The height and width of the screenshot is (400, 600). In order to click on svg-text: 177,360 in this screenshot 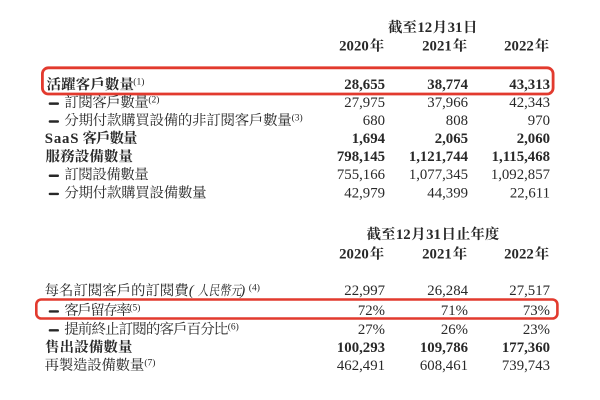, I will do `click(526, 348)`.